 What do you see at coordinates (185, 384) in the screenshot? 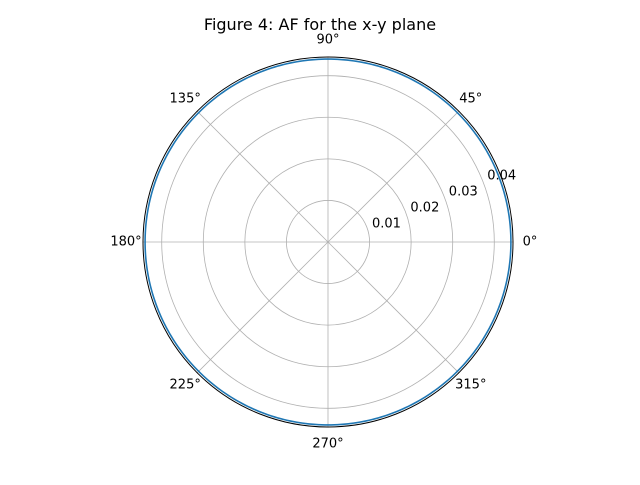
I see `theta-tick-label: 225°` at bounding box center [185, 384].